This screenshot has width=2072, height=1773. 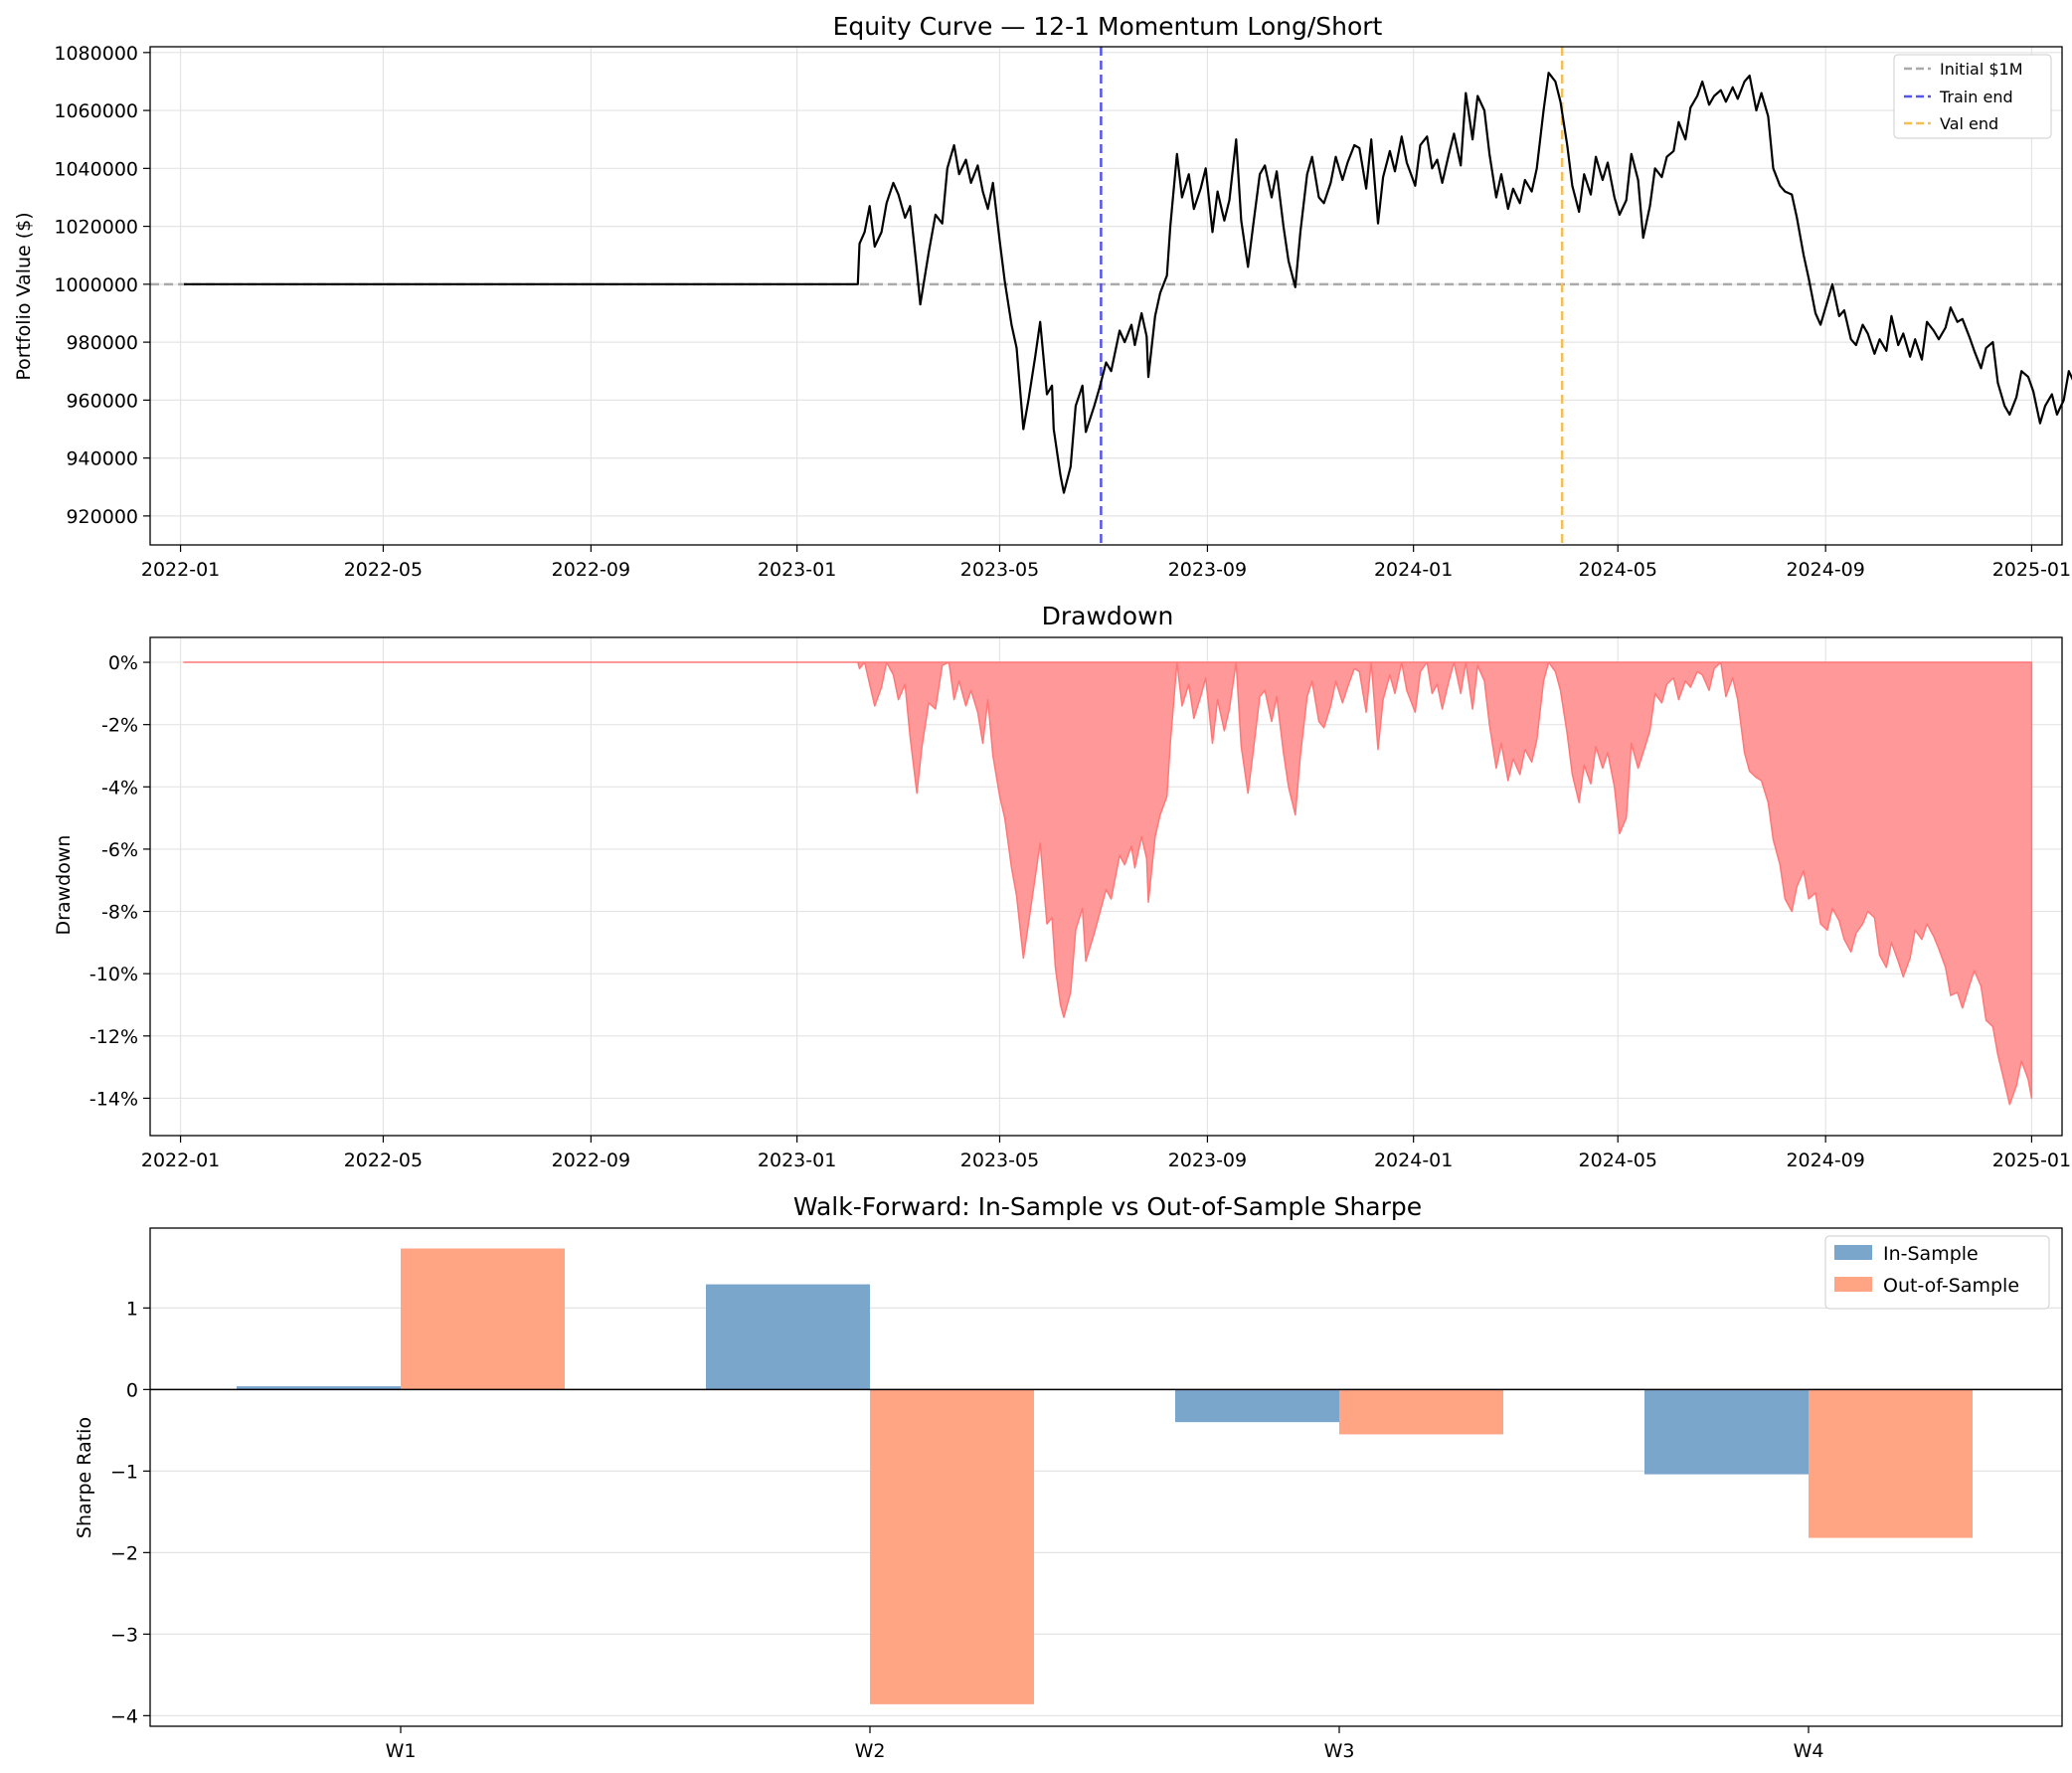 I want to click on y-tick-label: −3, so click(x=124, y=1635).